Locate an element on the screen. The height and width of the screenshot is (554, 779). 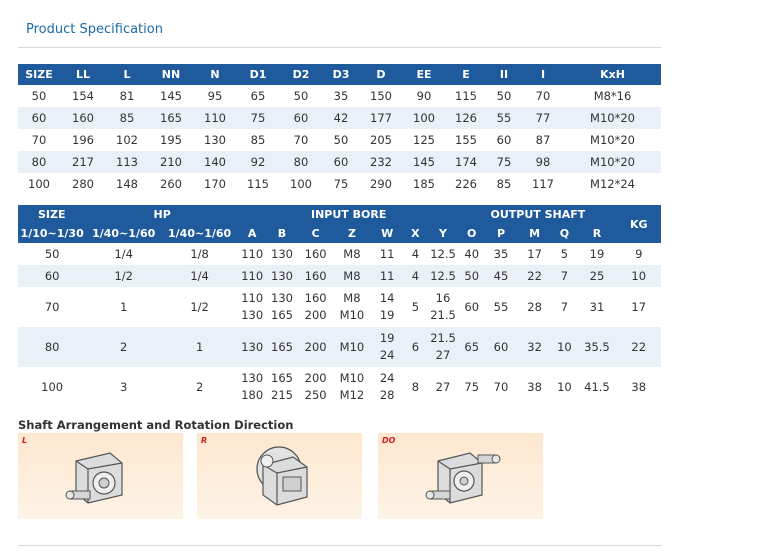
cell: 19 24 is located at coordinates (387, 347).